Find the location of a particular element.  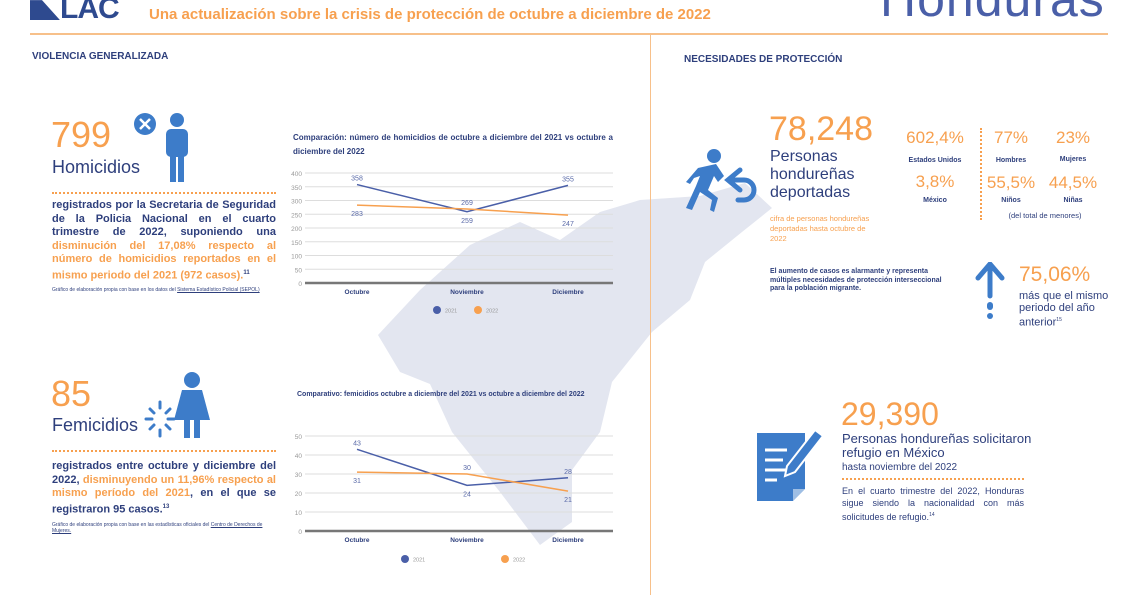

y-tick-label: 150 is located at coordinates (296, 243).